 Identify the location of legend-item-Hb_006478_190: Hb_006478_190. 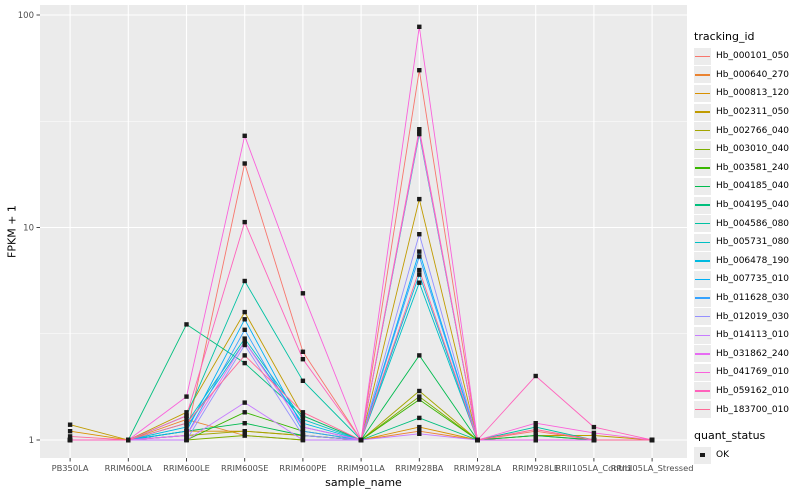
(747, 261).